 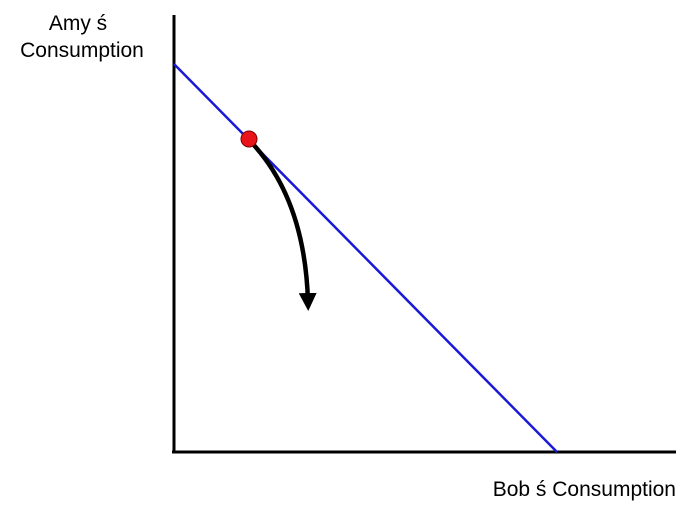 What do you see at coordinates (283, 226) in the screenshot?
I see `movement-arrow` at bounding box center [283, 226].